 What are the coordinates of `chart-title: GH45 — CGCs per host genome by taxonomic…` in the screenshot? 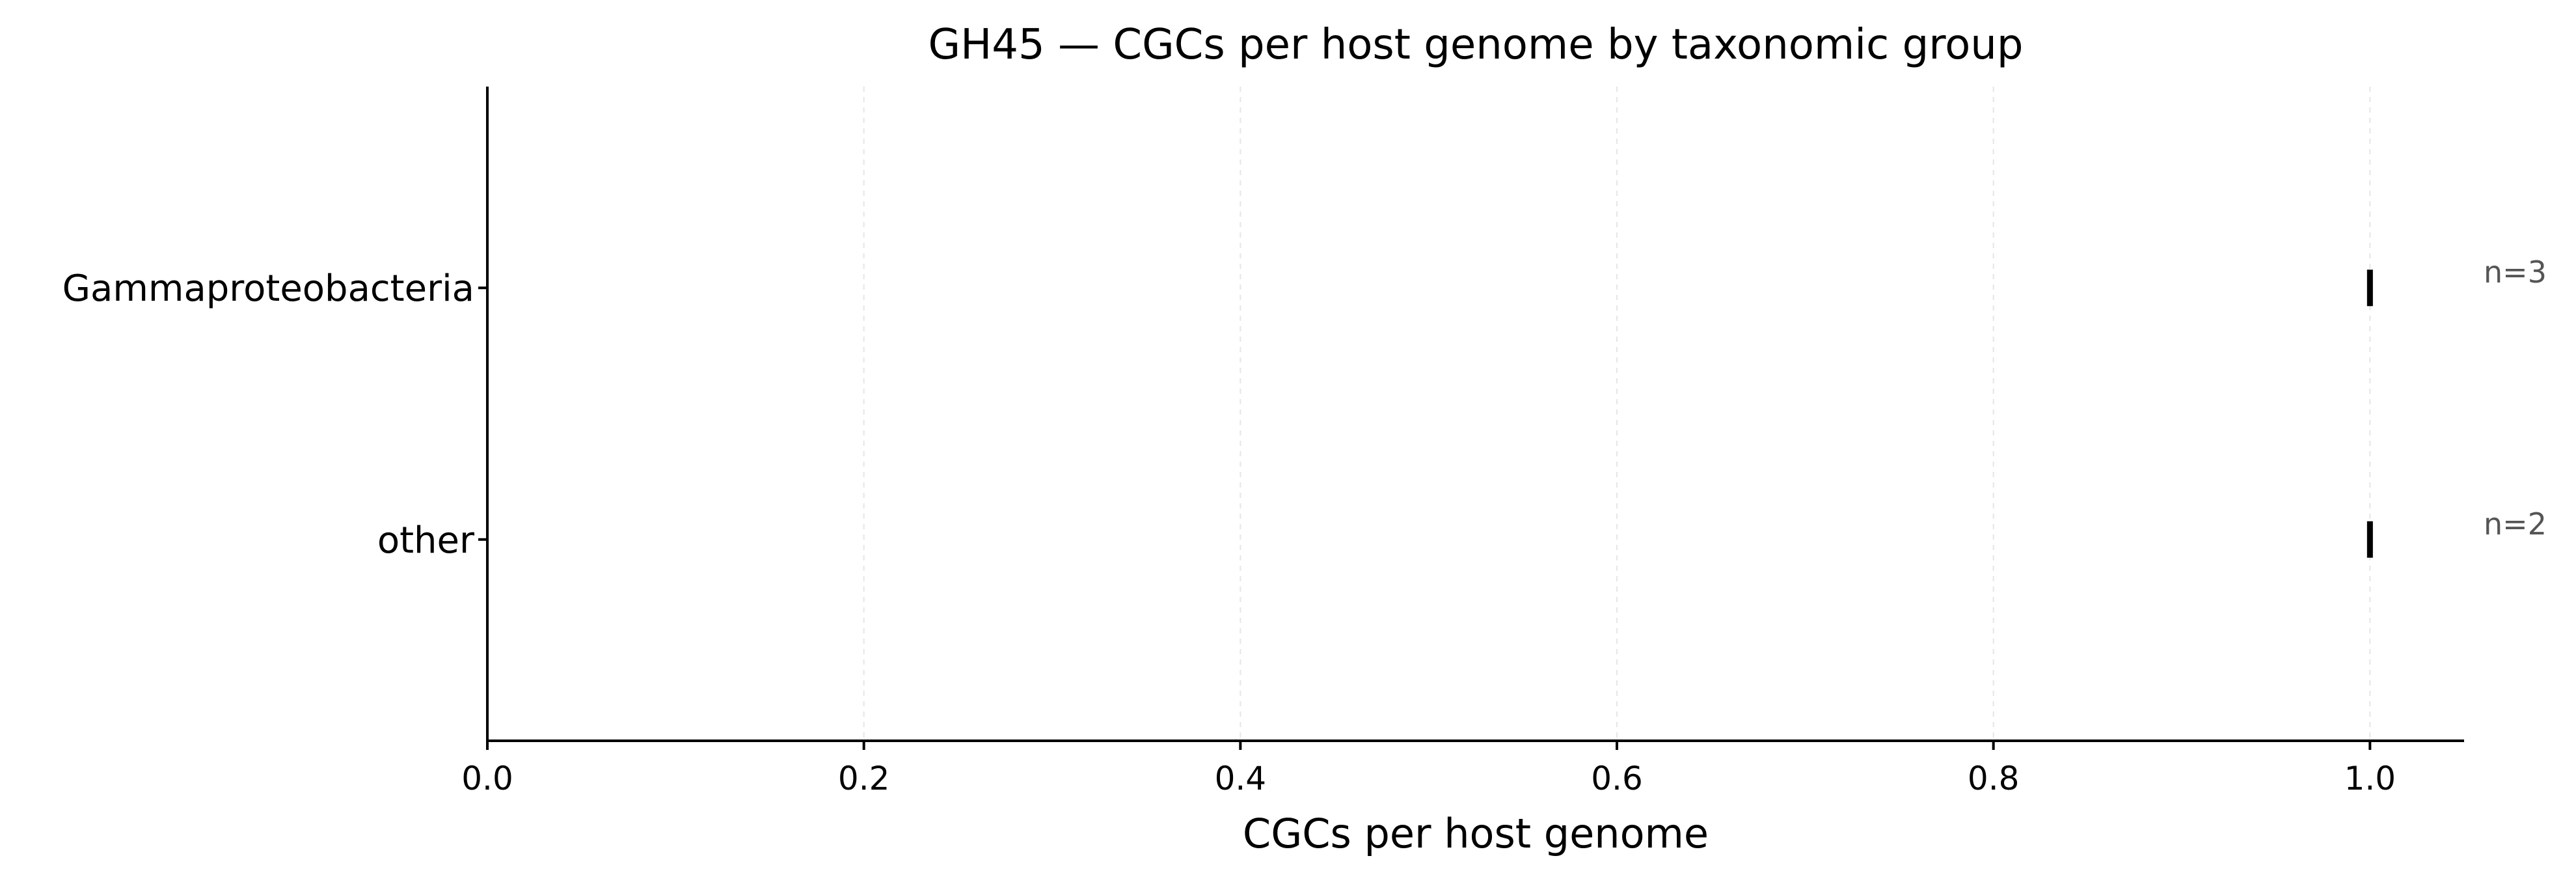 It's located at (1477, 45).